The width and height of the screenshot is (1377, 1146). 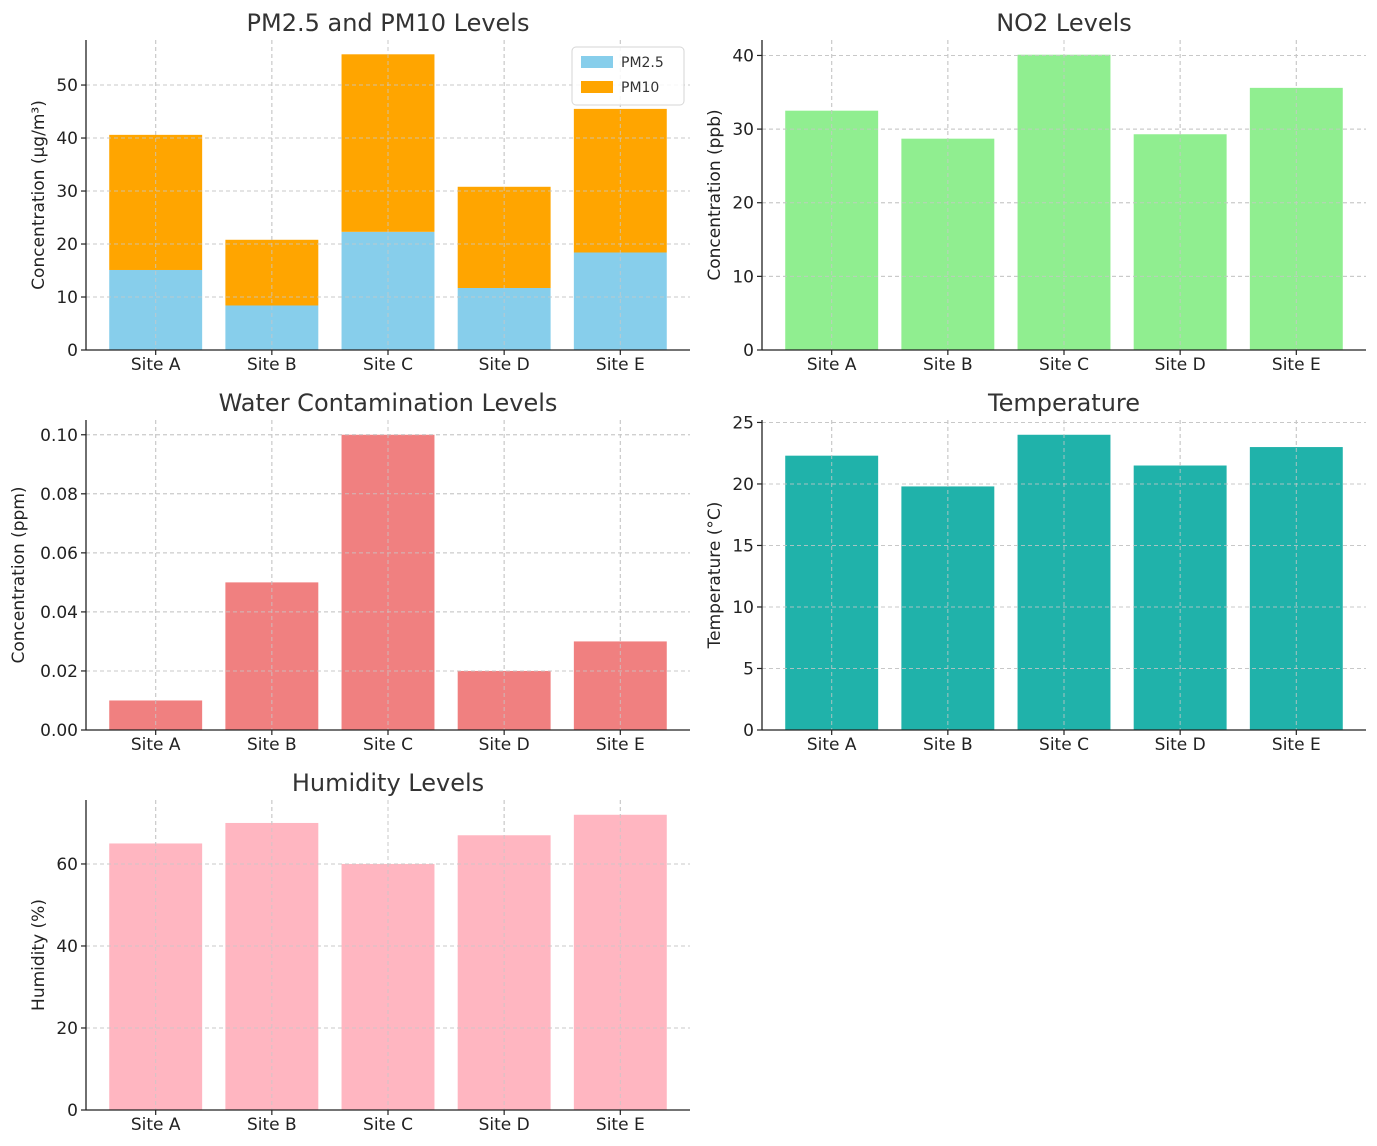 What do you see at coordinates (59, 731) in the screenshot?
I see `y-tick-label: 0.00` at bounding box center [59, 731].